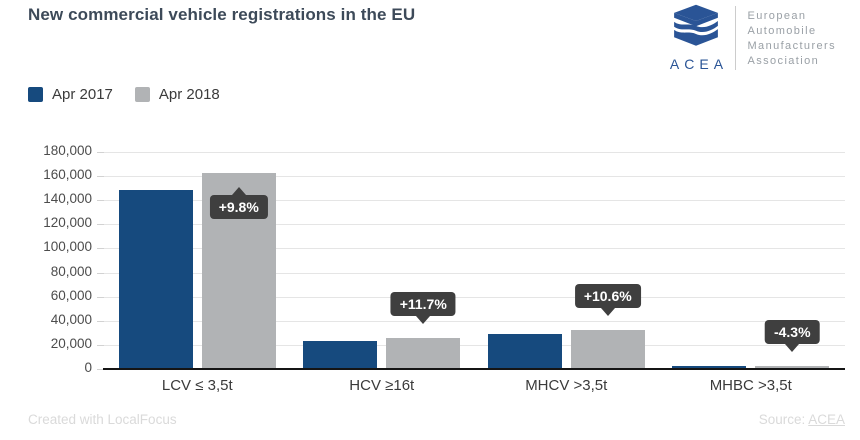 Image resolution: width=860 pixels, height=440 pixels. I want to click on legend-label-apr-2018: Apr 2018, so click(189, 94).